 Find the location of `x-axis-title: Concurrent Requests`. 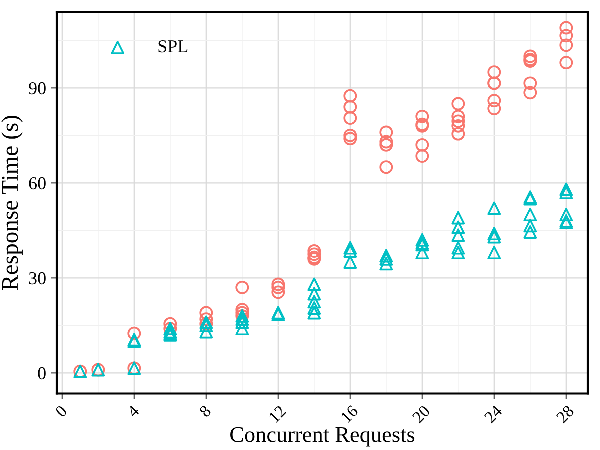

x-axis-title: Concurrent Requests is located at coordinates (322, 437).